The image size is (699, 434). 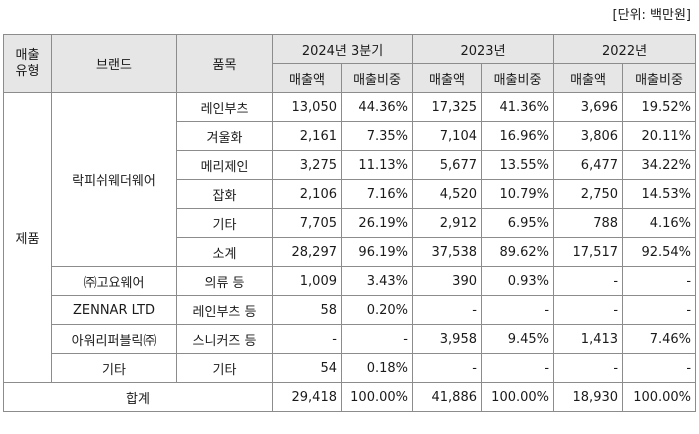 I want to click on header-period-2024q3: 2024년 3분기, so click(x=342, y=49).